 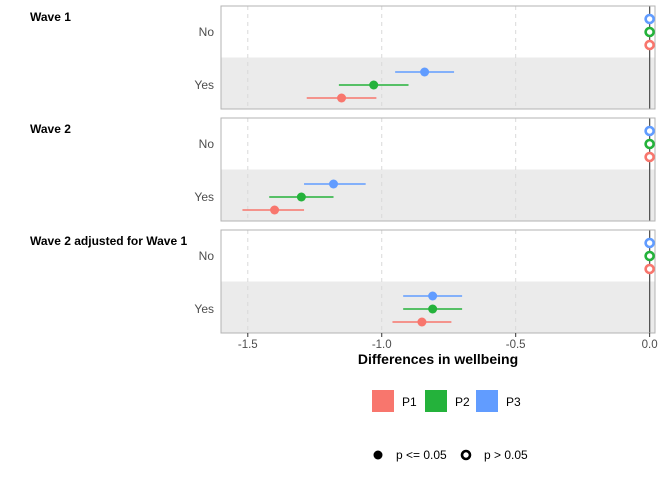 What do you see at coordinates (513, 402) in the screenshot?
I see `legend-label-p3: P3` at bounding box center [513, 402].